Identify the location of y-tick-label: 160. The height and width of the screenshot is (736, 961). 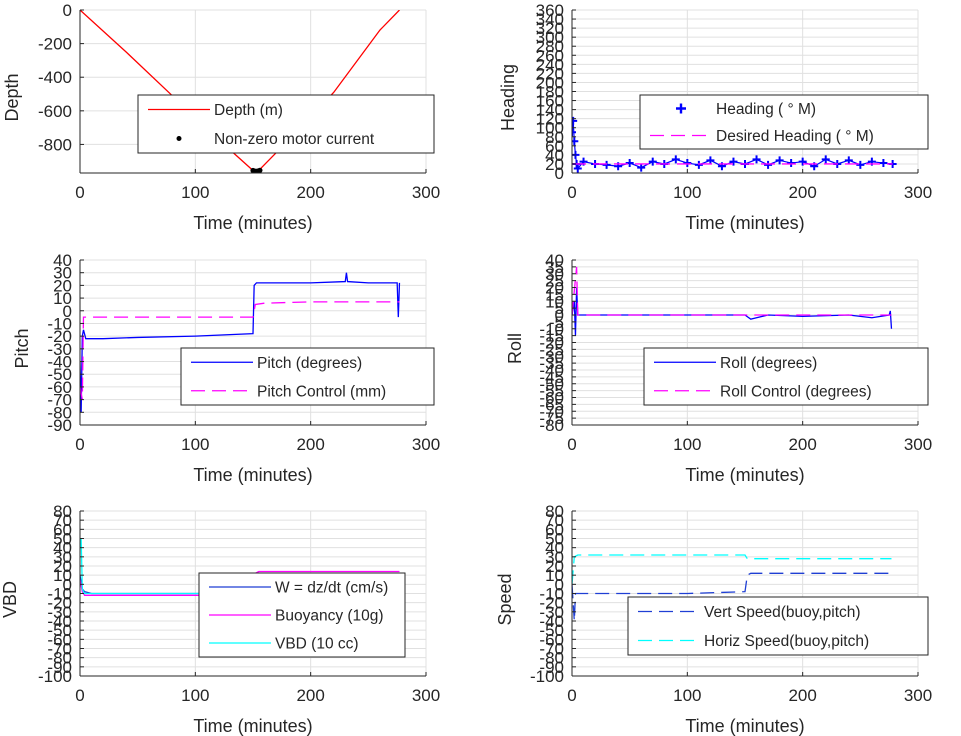
(550, 101).